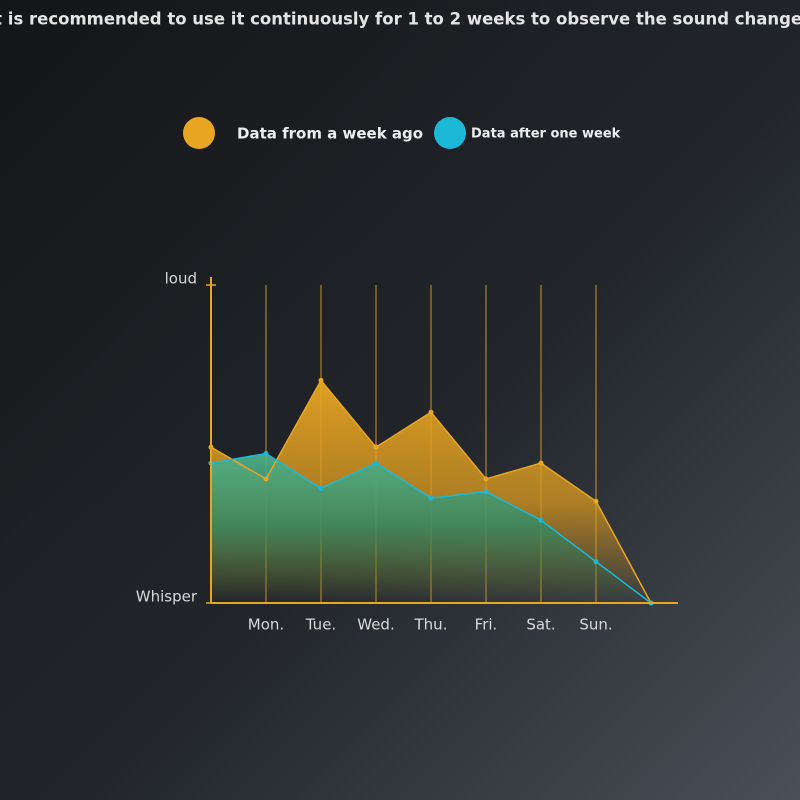 This screenshot has height=800, width=800. I want to click on x-tick-label: Fri., so click(486, 625).